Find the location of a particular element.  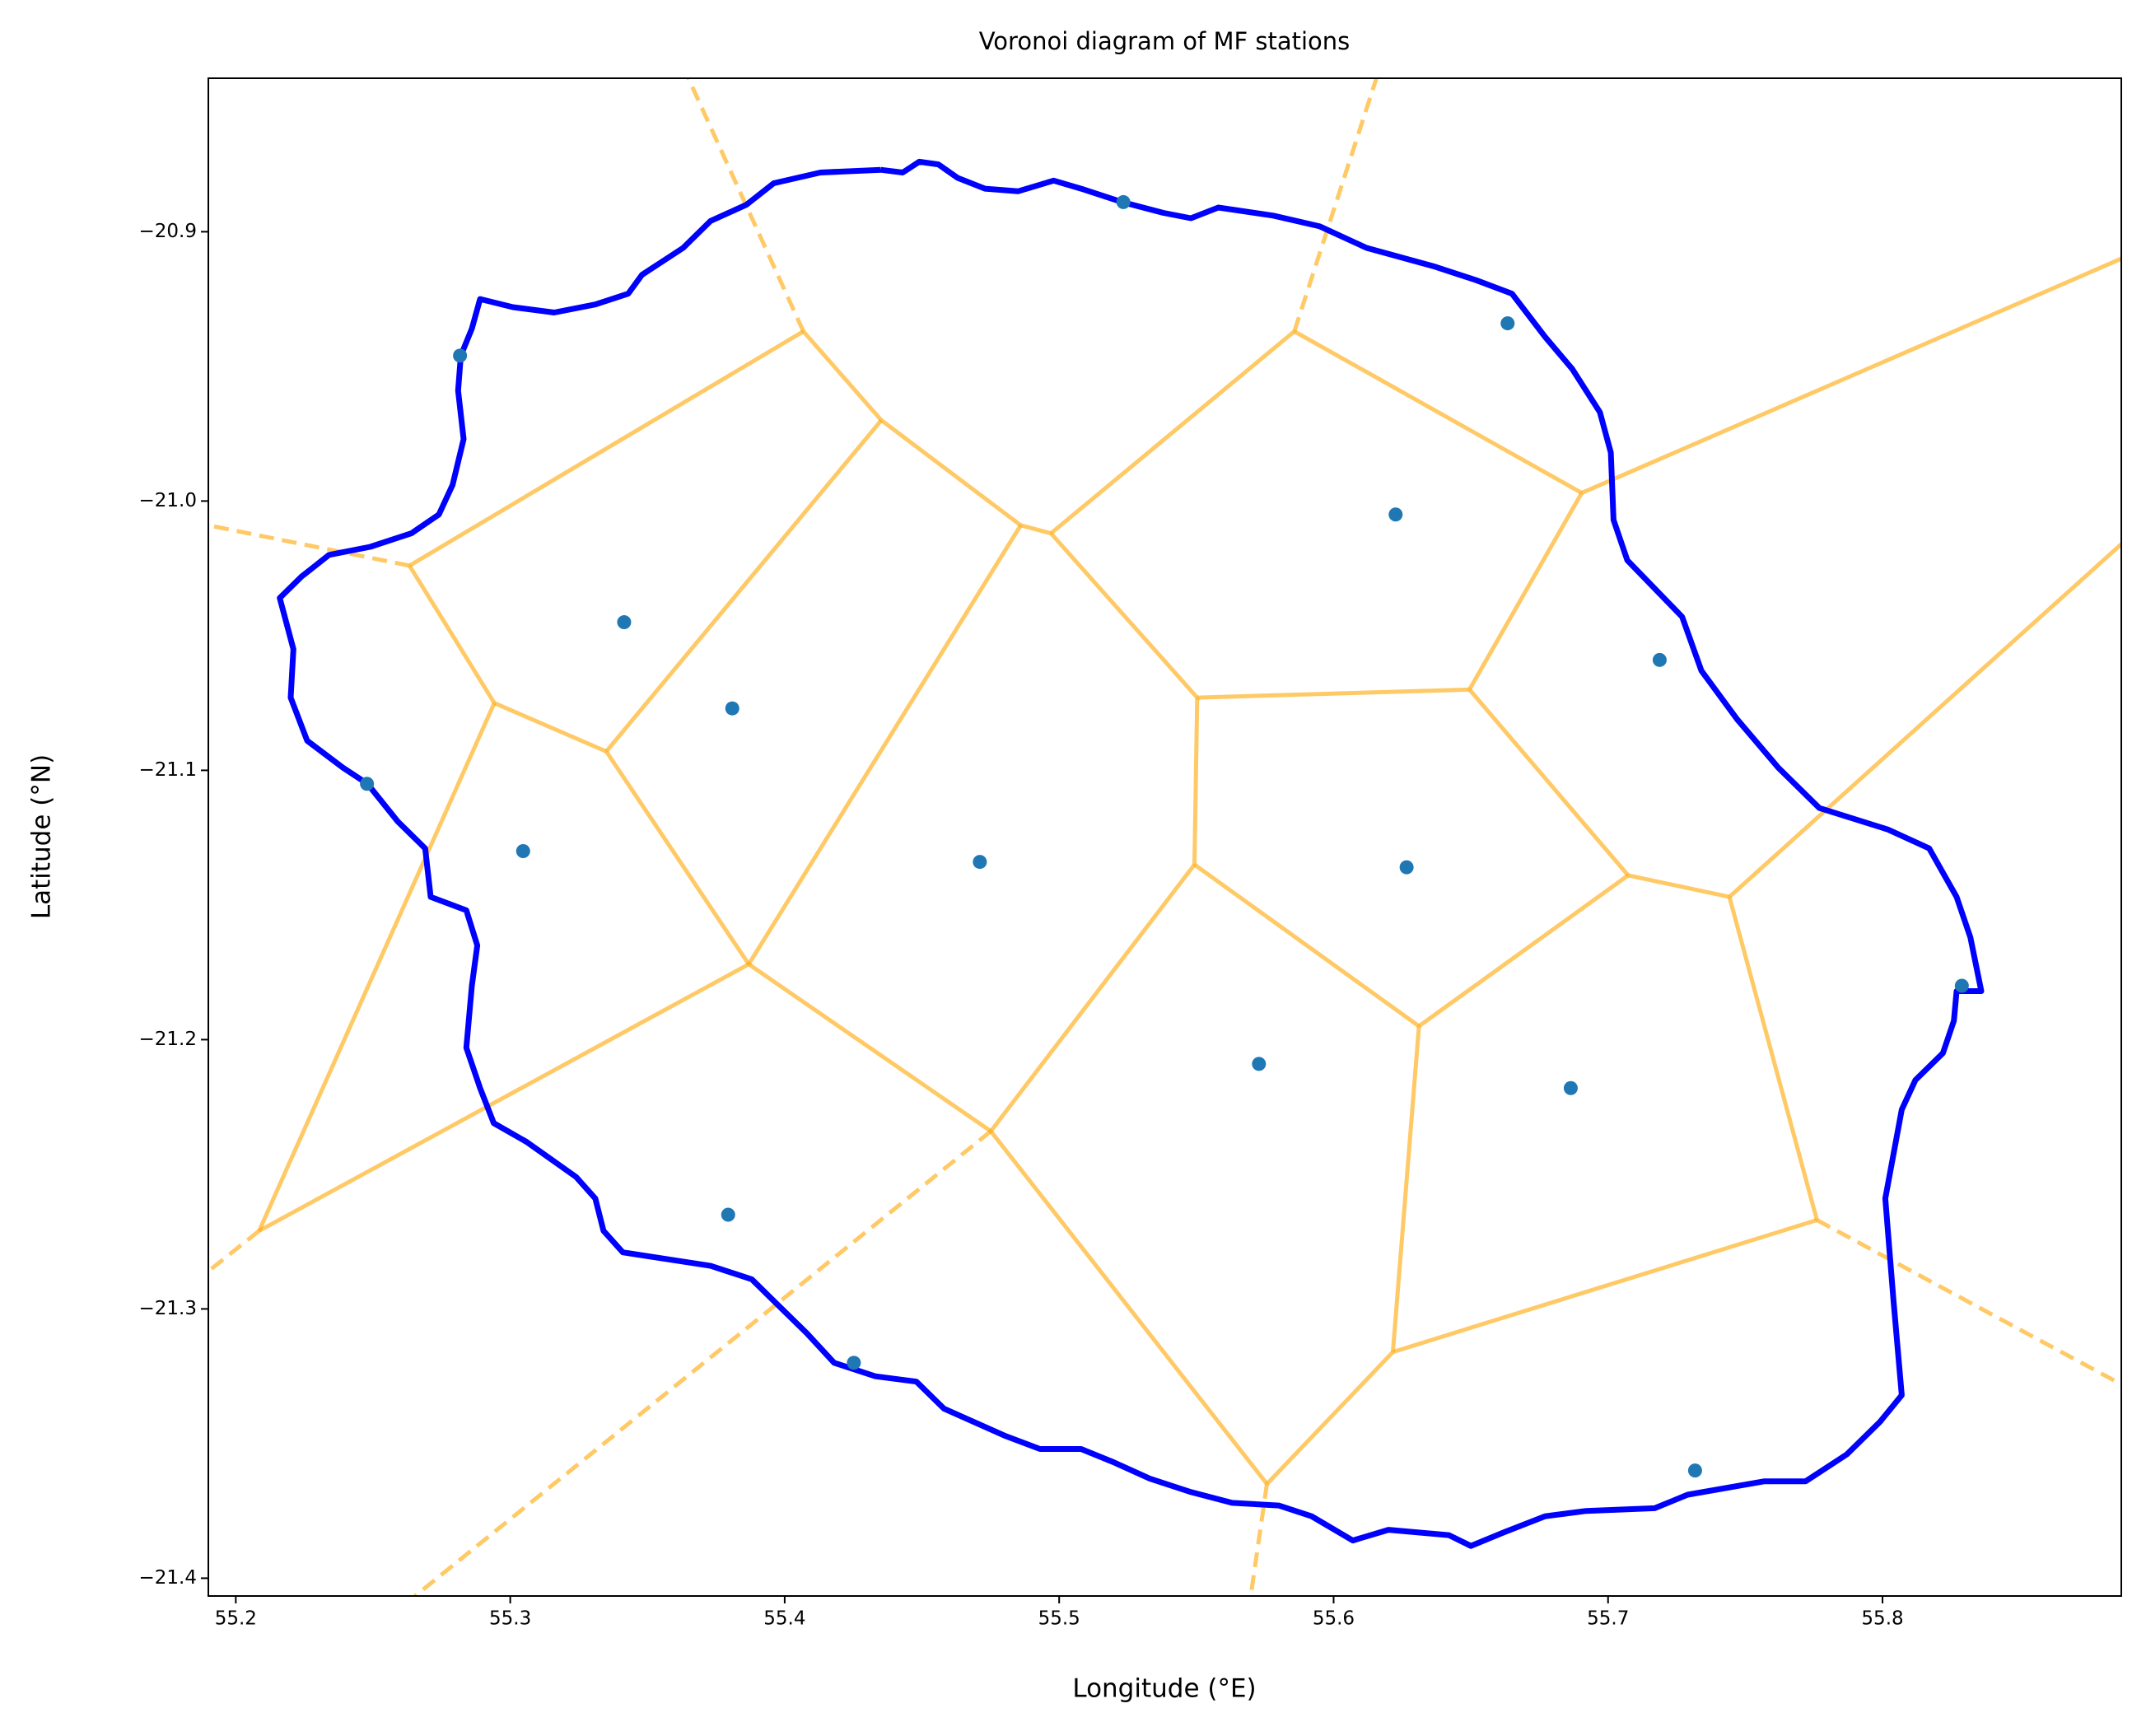

x-tick-label: 55.8 is located at coordinates (1882, 1619).